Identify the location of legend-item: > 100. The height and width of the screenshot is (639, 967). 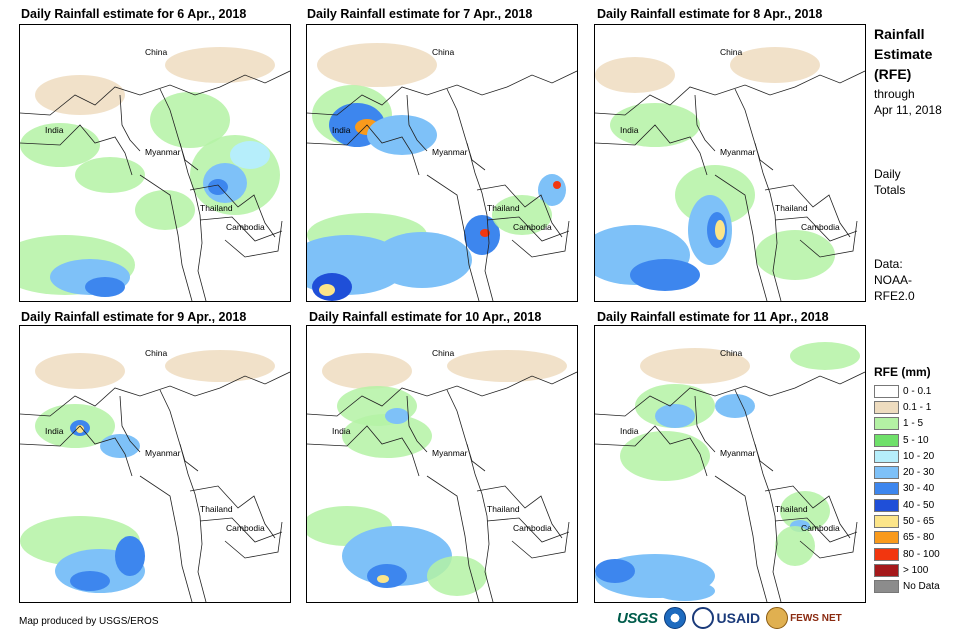
(907, 570).